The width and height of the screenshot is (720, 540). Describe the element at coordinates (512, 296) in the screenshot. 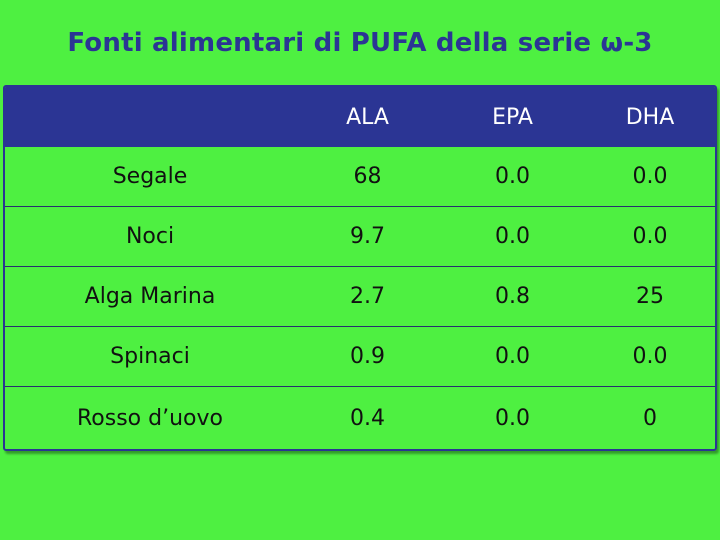

I see `epa-value: 0.8` at that location.